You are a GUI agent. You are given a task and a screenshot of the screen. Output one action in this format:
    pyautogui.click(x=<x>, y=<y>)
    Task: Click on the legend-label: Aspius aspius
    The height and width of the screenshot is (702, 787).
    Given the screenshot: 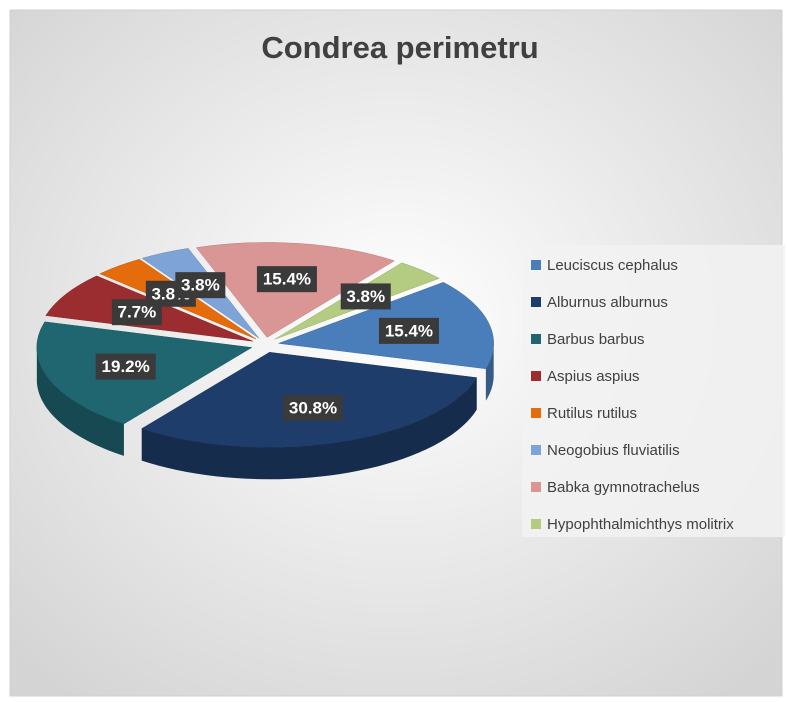 What is the action you would take?
    pyautogui.click(x=593, y=376)
    